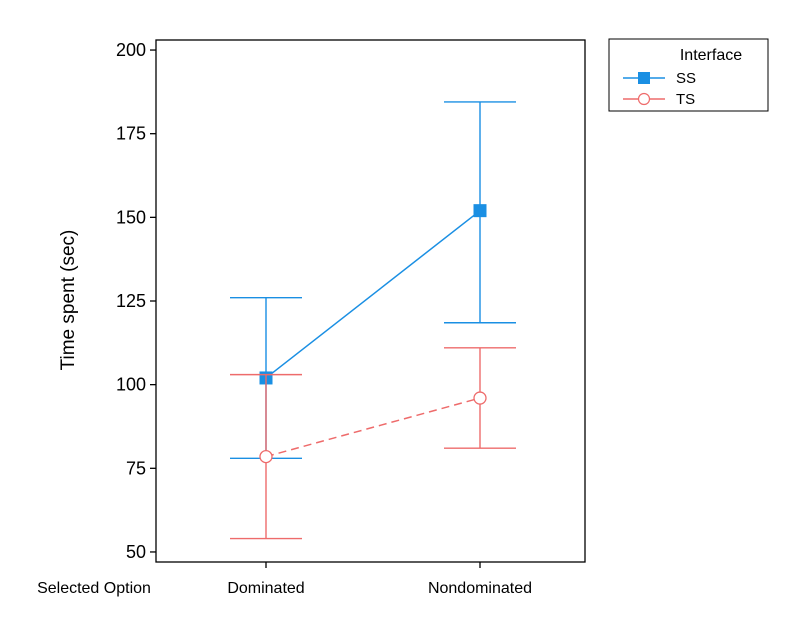 The image size is (789, 621). Describe the element at coordinates (136, 468) in the screenshot. I see `y-tick-label: 75` at that location.